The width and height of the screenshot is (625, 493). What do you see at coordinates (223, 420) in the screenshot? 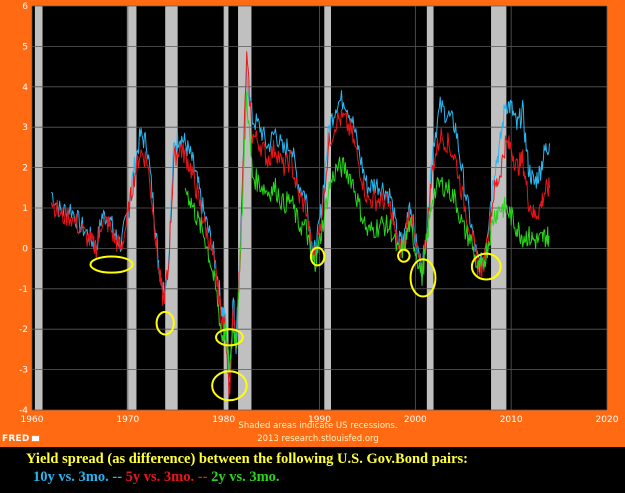
I see `x-tick-label: 1980` at bounding box center [223, 420].